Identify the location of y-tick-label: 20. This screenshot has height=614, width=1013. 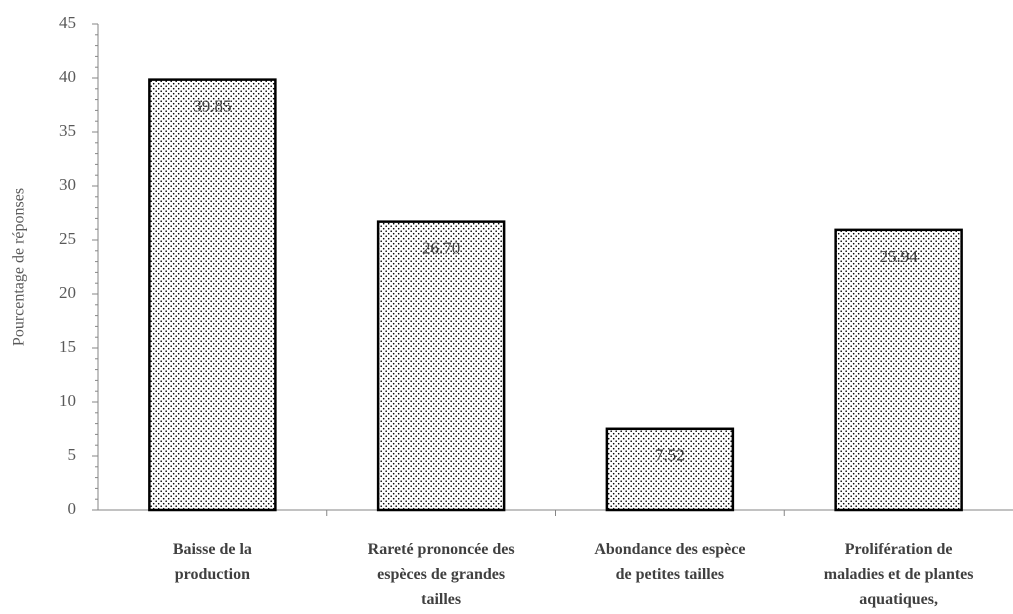
(67, 292).